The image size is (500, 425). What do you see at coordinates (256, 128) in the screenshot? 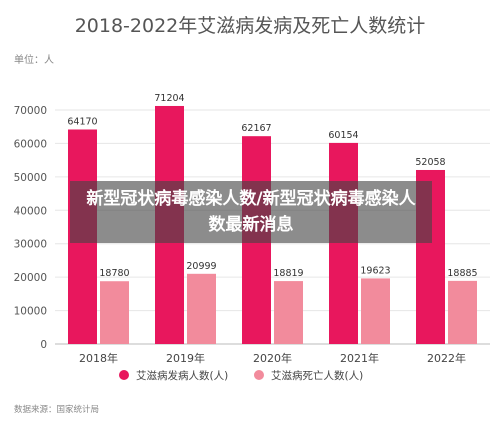
I see `data-label: 62167` at bounding box center [256, 128].